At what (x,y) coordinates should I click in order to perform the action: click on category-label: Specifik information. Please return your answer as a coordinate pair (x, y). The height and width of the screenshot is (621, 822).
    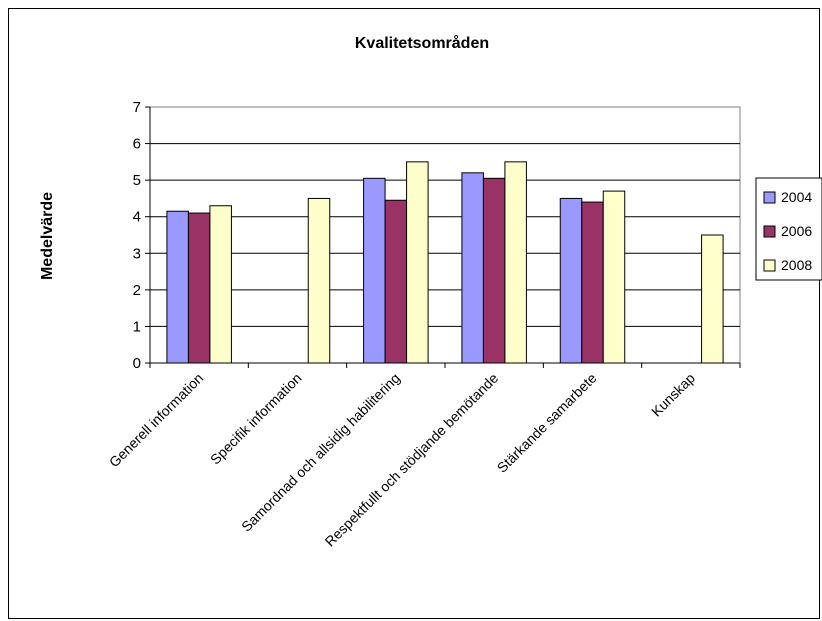
    Looking at the image, I should click on (256, 419).